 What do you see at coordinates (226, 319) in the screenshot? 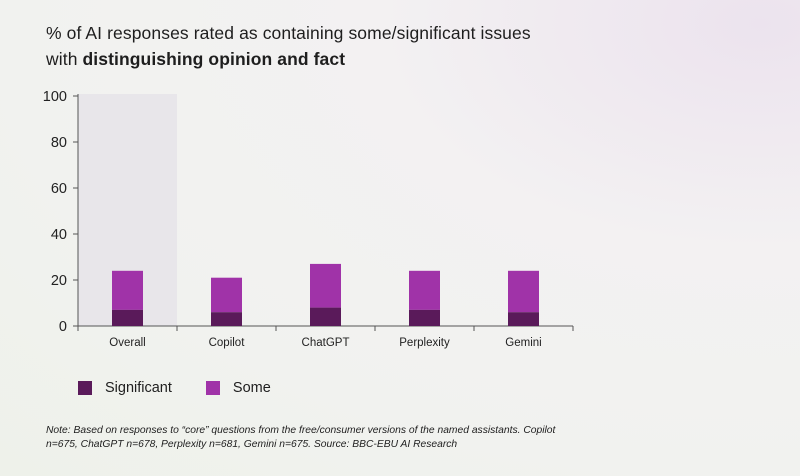
I see `bar-significant-copilot` at bounding box center [226, 319].